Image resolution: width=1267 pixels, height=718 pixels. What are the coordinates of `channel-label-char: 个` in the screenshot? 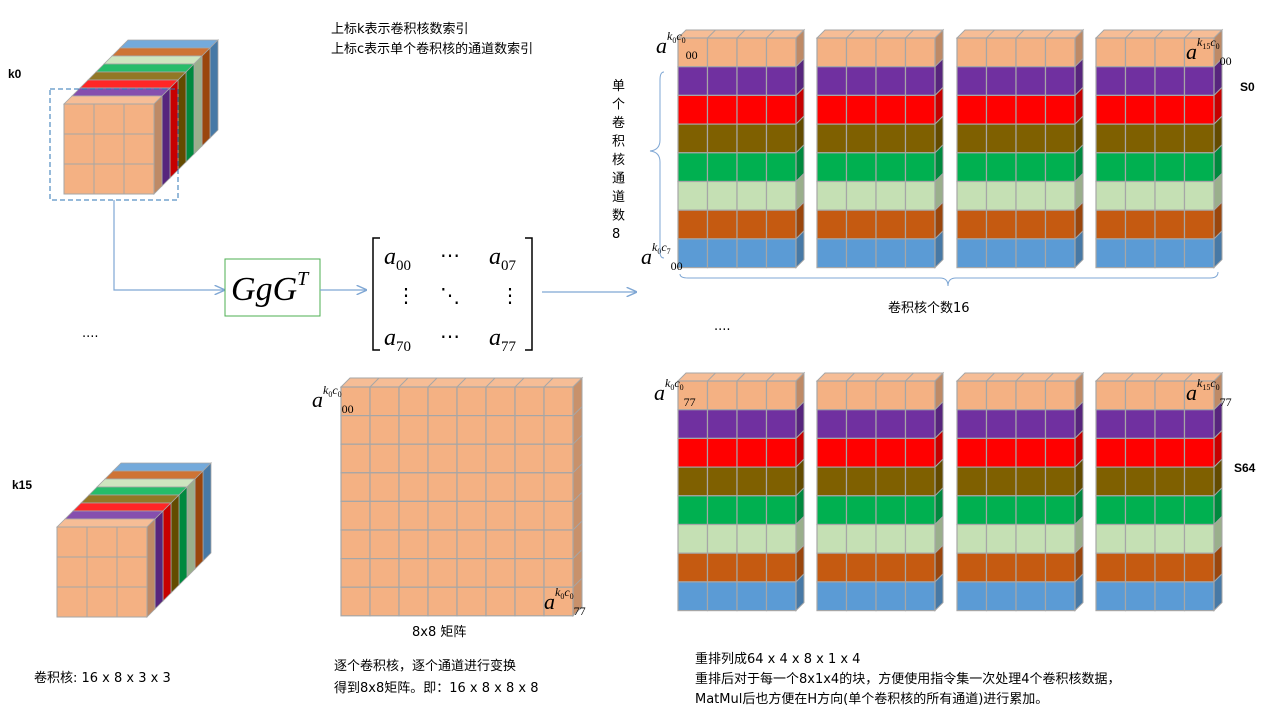 It's located at (618, 105).